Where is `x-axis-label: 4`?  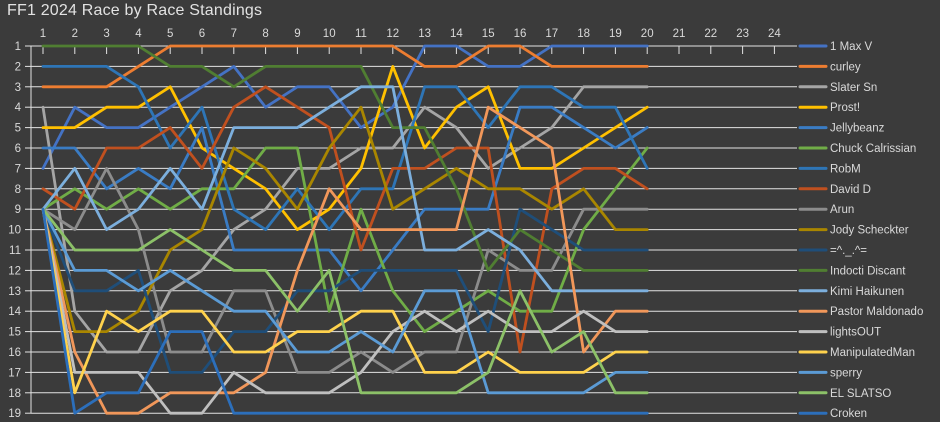
x-axis-label: 4 is located at coordinates (138, 34).